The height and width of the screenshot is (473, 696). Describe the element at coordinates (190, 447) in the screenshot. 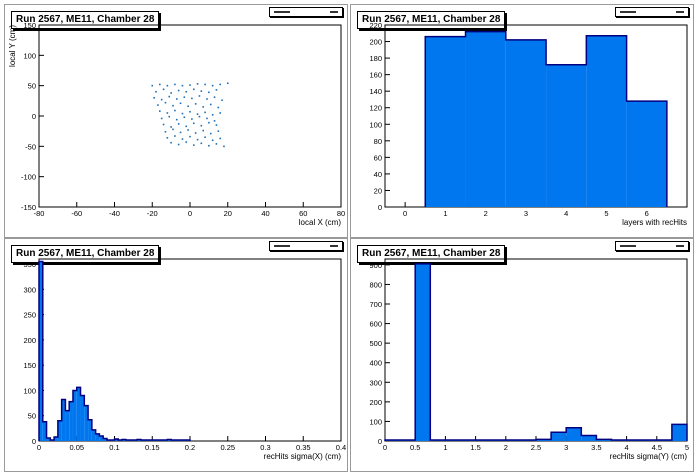

I see `x-tick-label: 0.2` at that location.